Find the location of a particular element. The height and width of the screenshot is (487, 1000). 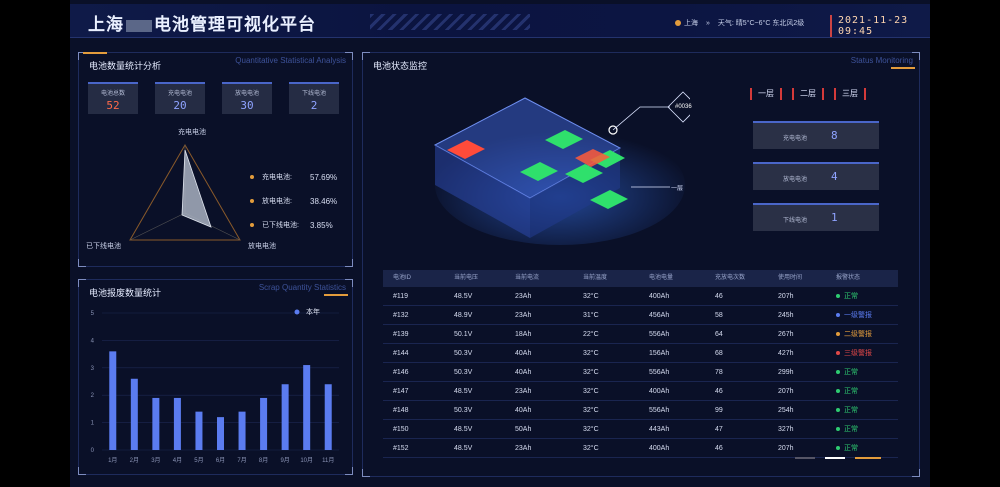

table-cell: 50.1V is located at coordinates (463, 334).